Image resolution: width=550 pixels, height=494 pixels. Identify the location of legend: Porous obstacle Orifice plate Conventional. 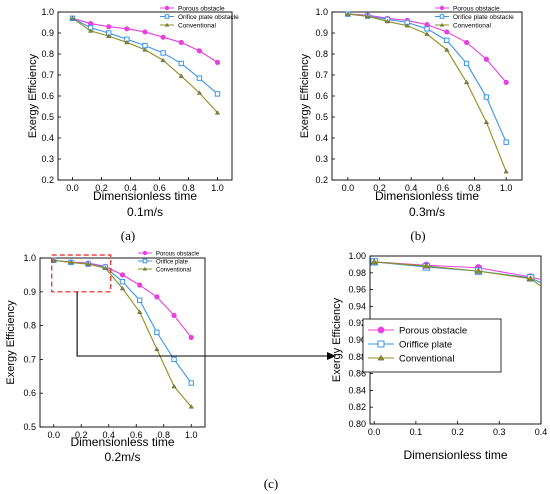
(169, 261).